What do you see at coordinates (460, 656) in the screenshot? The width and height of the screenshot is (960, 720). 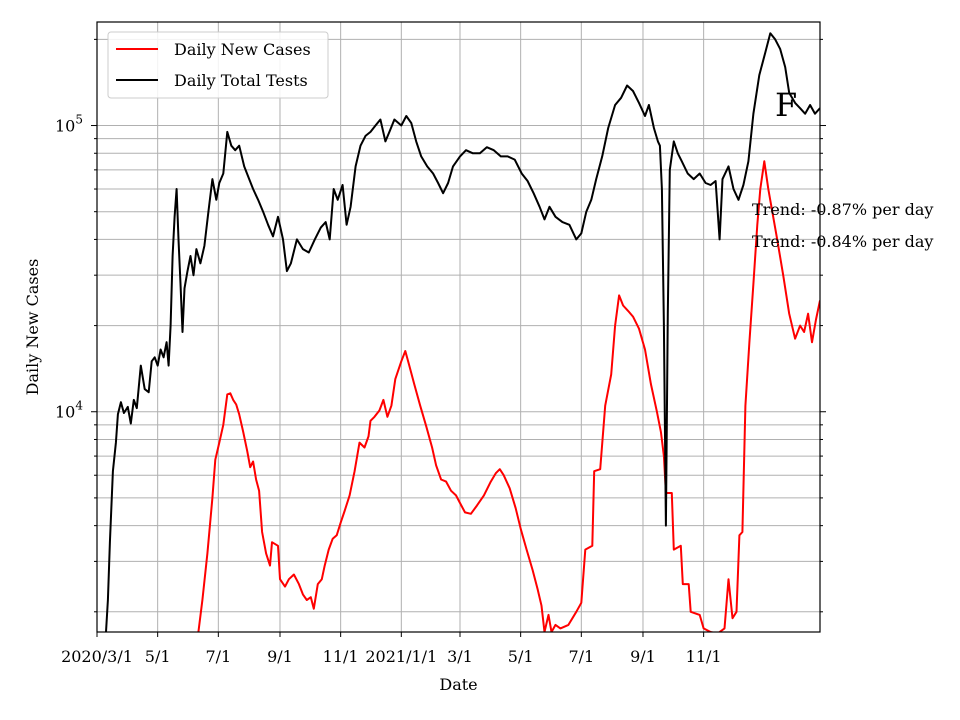 I see `x-tick-label: 3/1` at bounding box center [460, 656].